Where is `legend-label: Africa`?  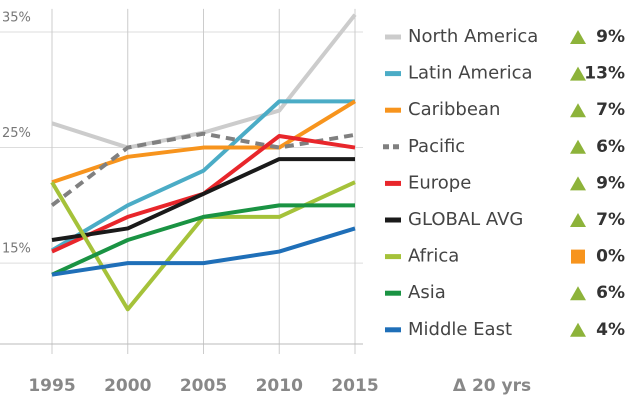
legend-label: Africa is located at coordinates (433, 256).